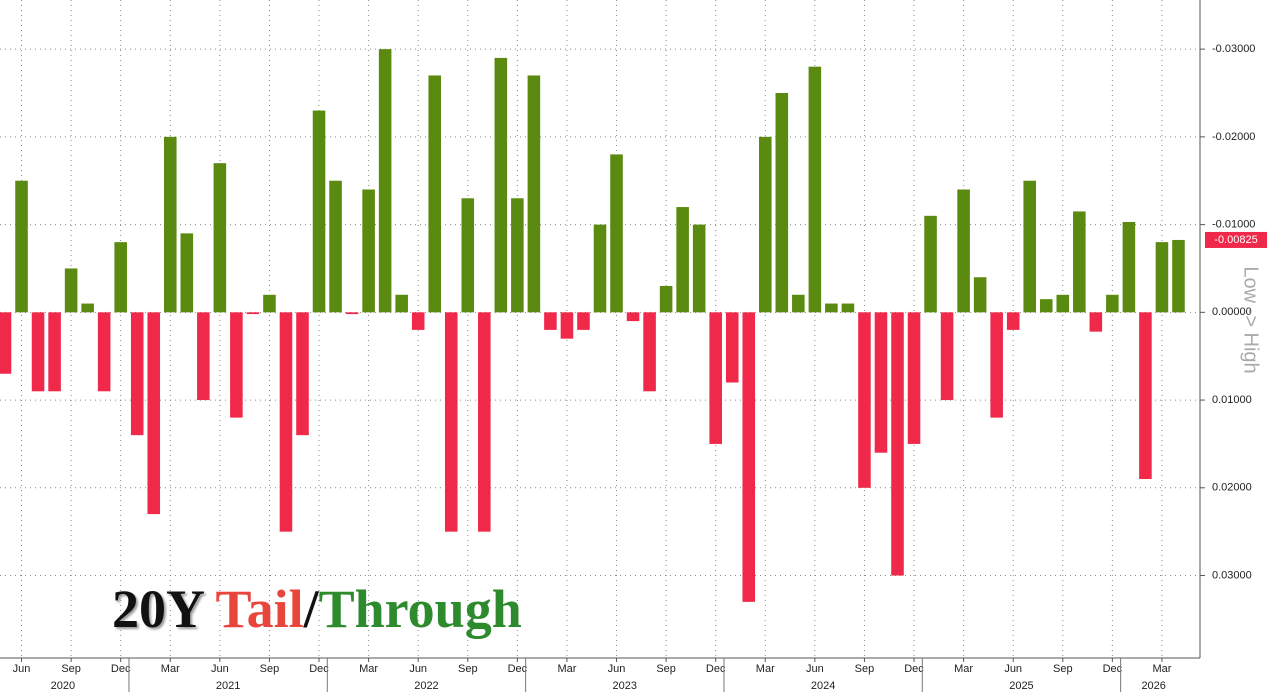  Describe the element at coordinates (317, 609) in the screenshot. I see `chart-title: 20Y Tail/Through` at that location.